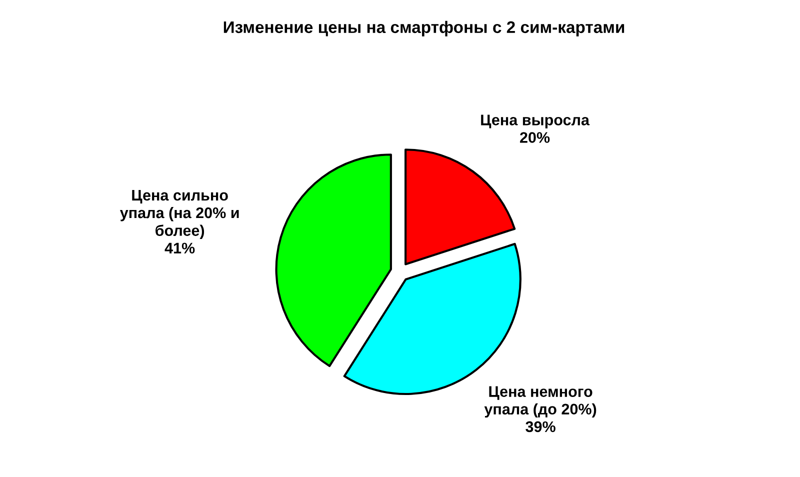 The width and height of the screenshot is (800, 477). What do you see at coordinates (424, 28) in the screenshot?
I see `chart-title: Изменение цены на смартфоны с 2 сим-картами` at bounding box center [424, 28].